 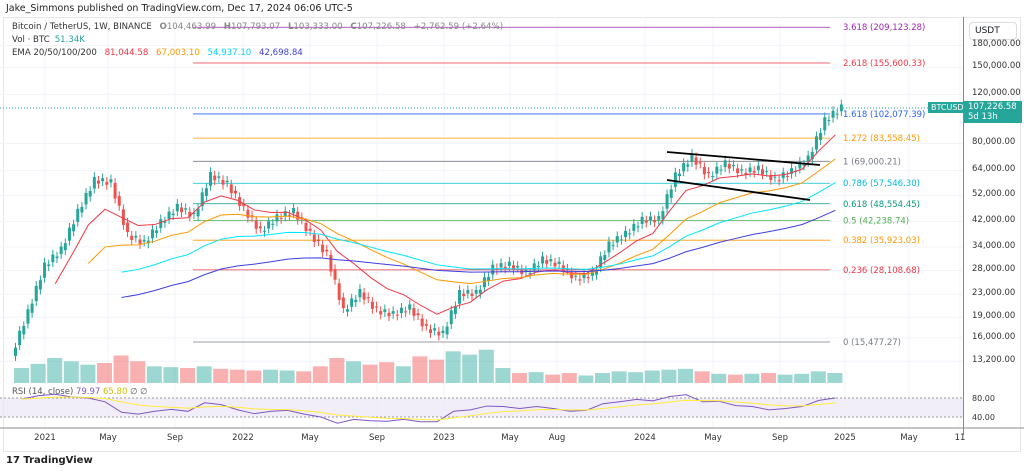 What do you see at coordinates (996, 93) in the screenshot?
I see `price-tick: 120,000.00` at bounding box center [996, 93].